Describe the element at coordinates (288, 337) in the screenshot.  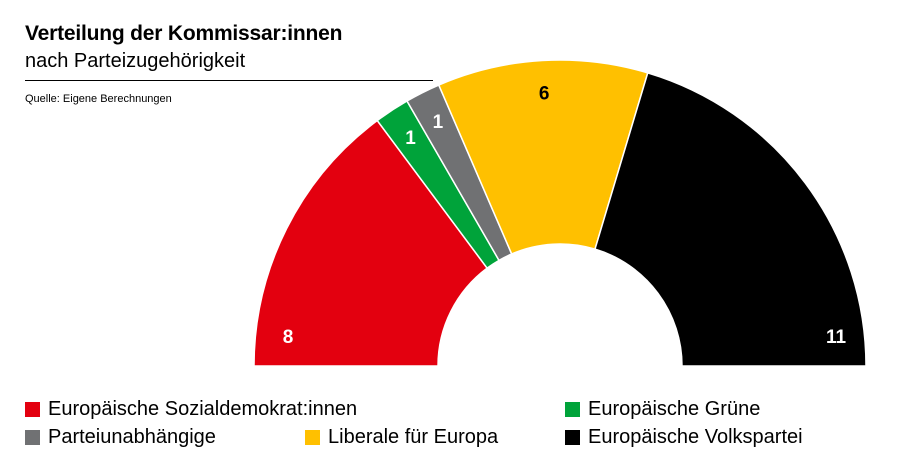
I see `data-label-0: 8` at that location.